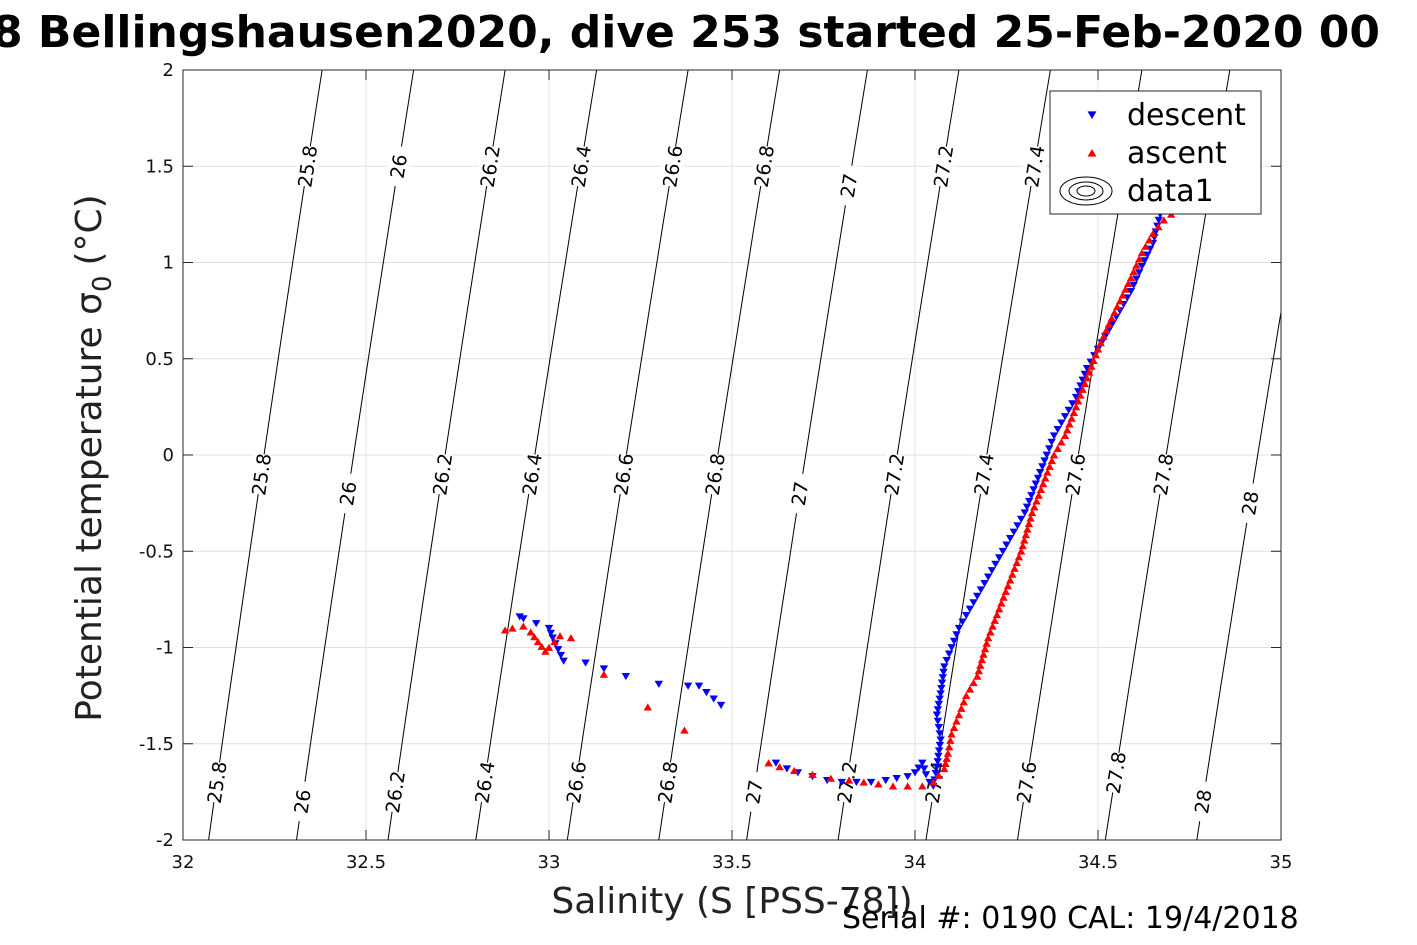  I want to click on legend-marker-ascent, so click(1092, 152).